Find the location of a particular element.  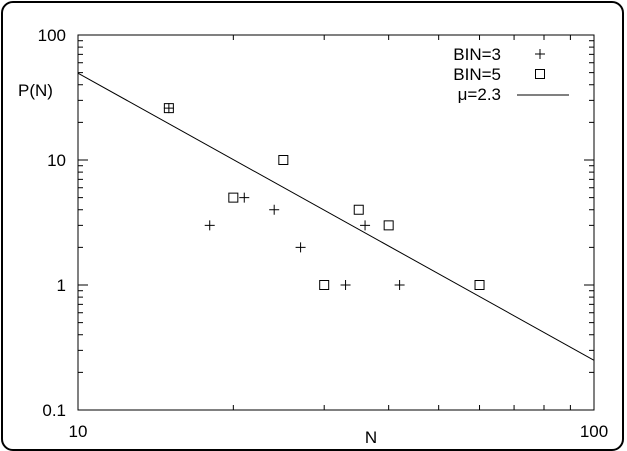

legend-square-marker is located at coordinates (540, 74).